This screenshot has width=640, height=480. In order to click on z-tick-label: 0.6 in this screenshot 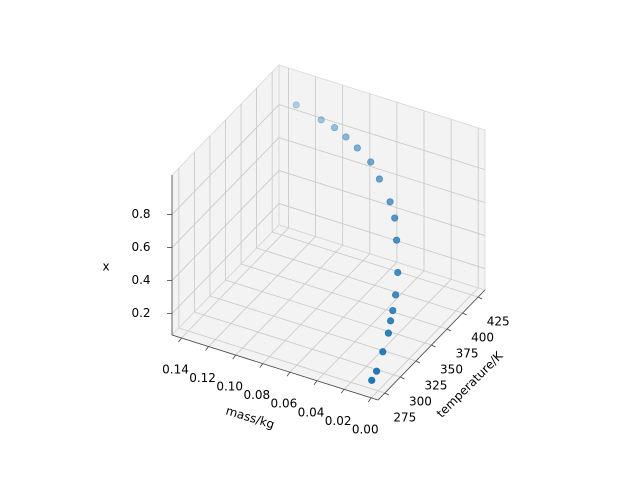, I will do `click(140, 247)`.